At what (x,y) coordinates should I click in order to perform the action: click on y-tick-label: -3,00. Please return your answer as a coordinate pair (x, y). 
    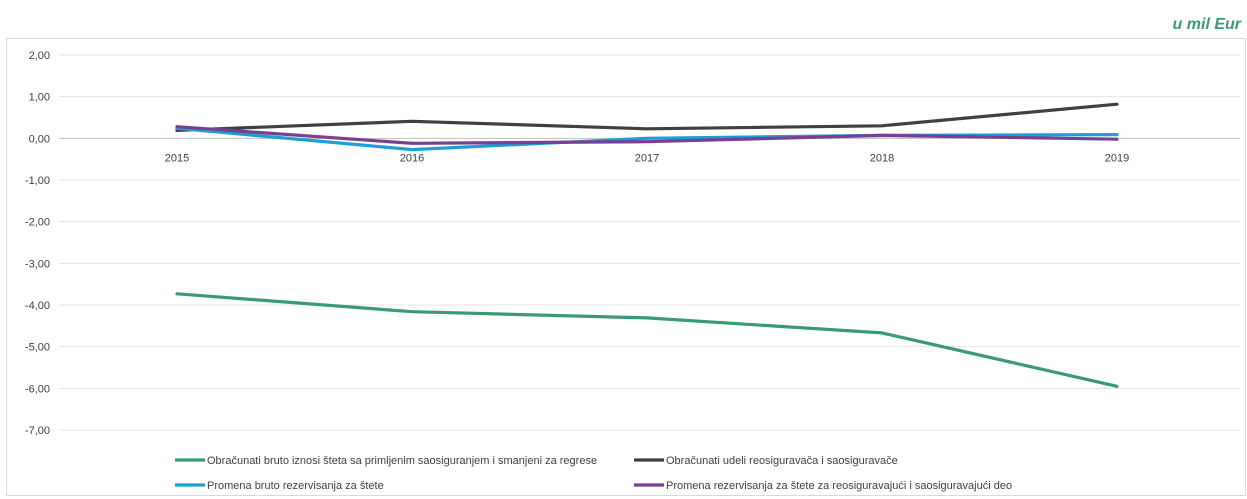
    Looking at the image, I should click on (37, 264).